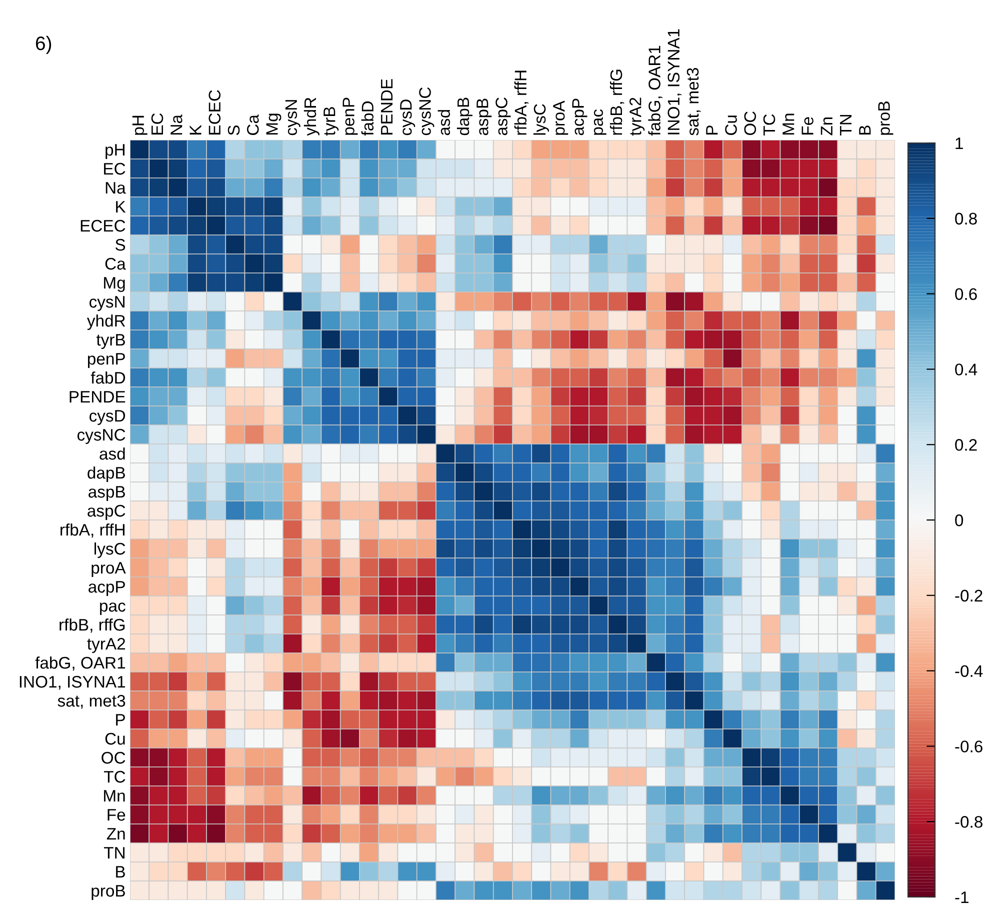 The image size is (993, 918). Describe the element at coordinates (107, 303) in the screenshot. I see `y-tick-label: cysN` at that location.